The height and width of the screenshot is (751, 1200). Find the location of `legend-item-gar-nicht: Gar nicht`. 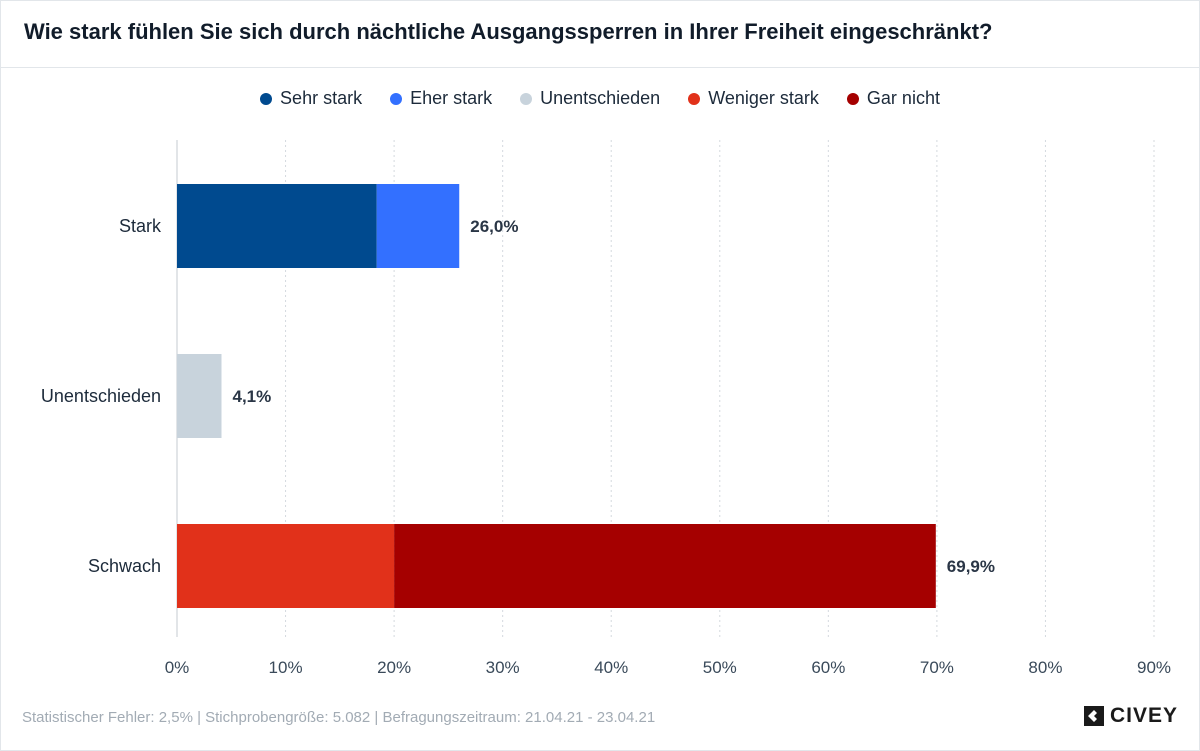

legend-item-gar-nicht: Gar nicht is located at coordinates (893, 98).